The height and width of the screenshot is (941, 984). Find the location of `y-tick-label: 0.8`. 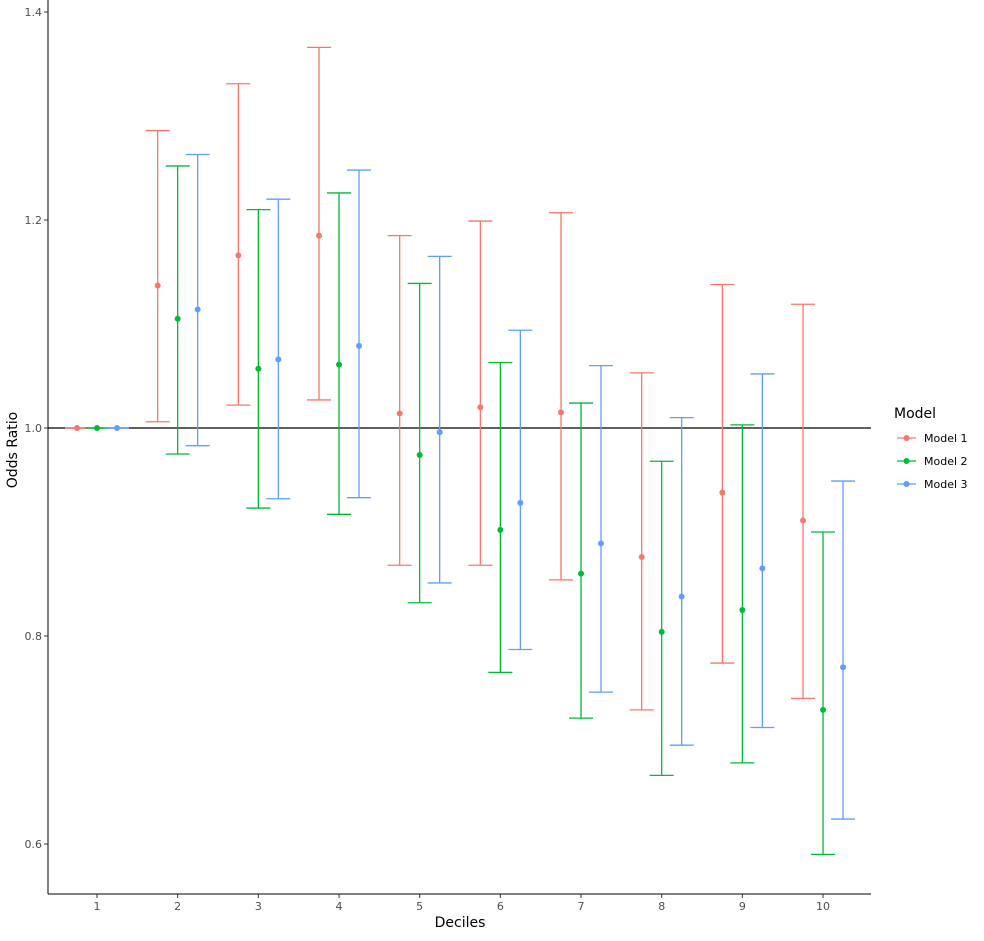

y-tick-label: 0.8 is located at coordinates (34, 636).